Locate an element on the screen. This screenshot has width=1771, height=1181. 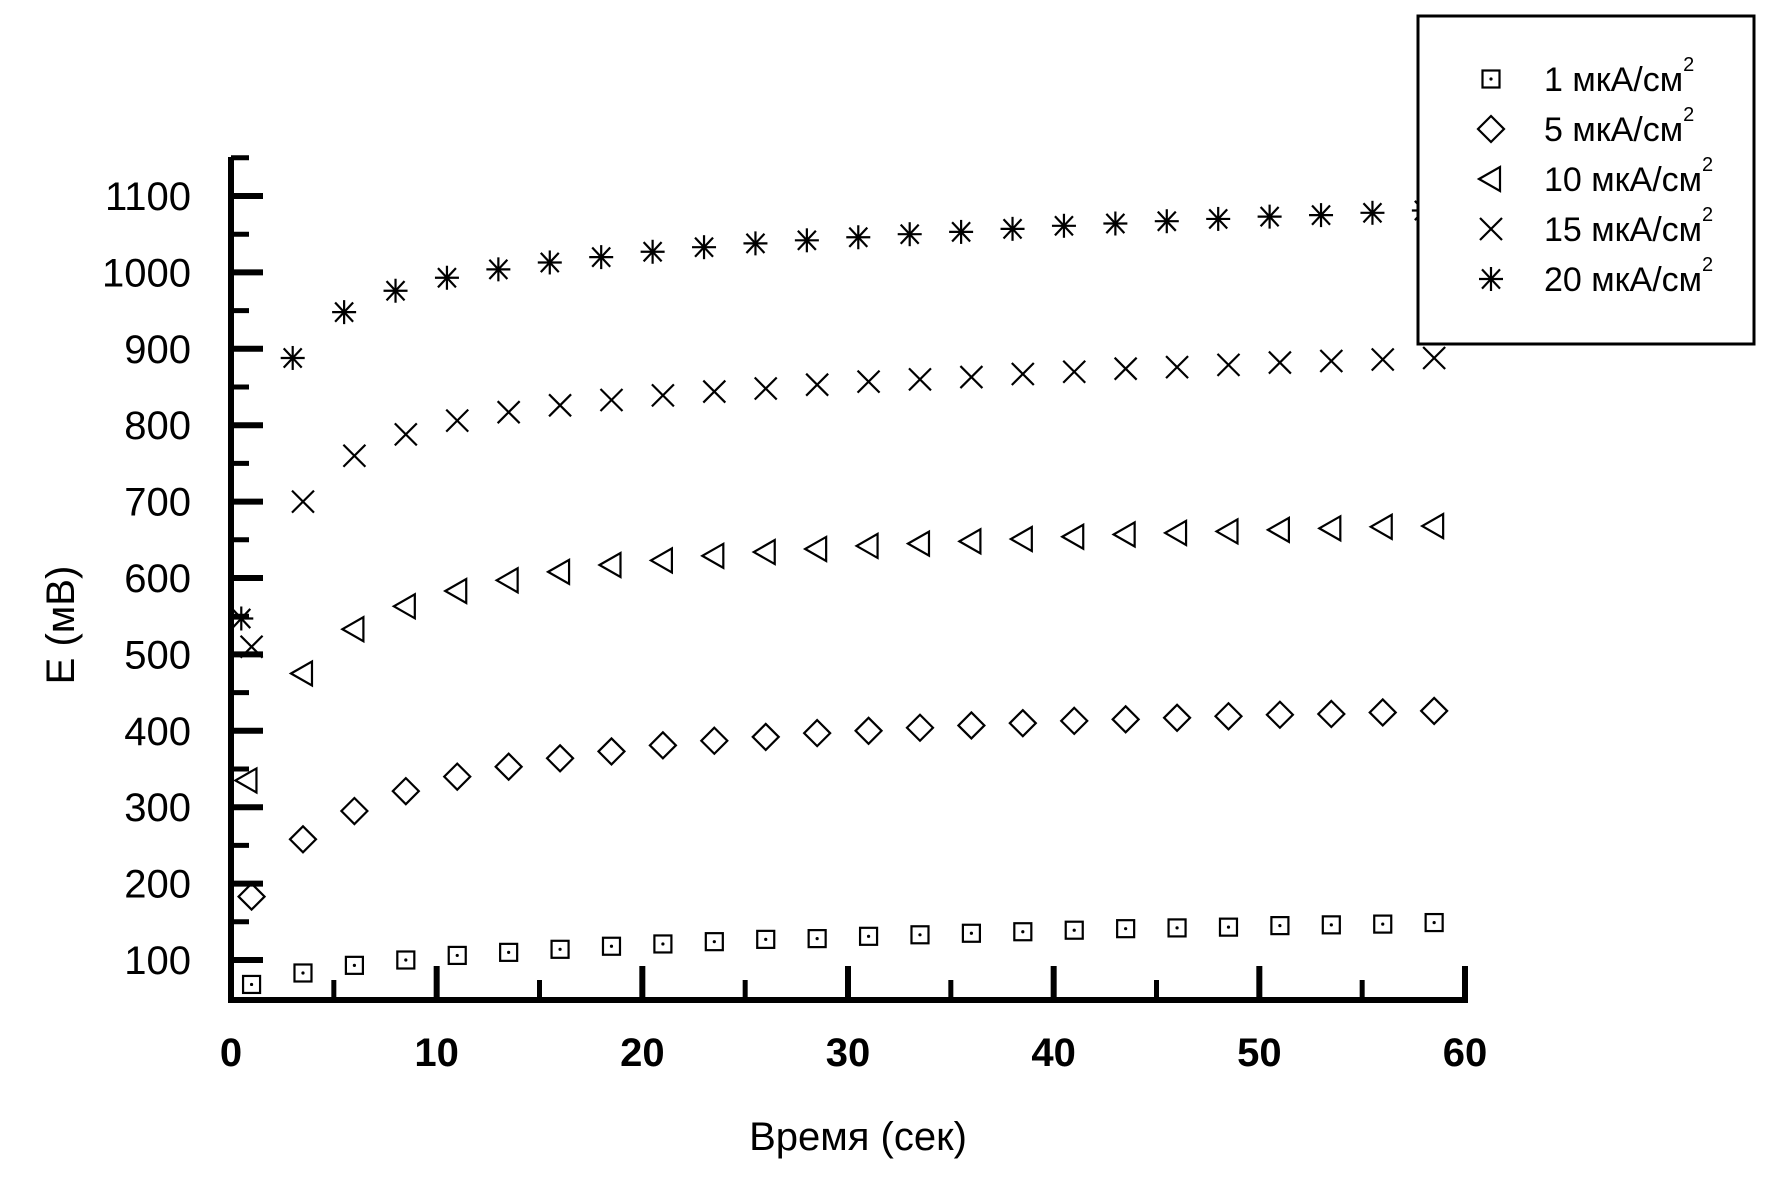
legend-item: 10 мкА/см2 is located at coordinates (1594, 176).